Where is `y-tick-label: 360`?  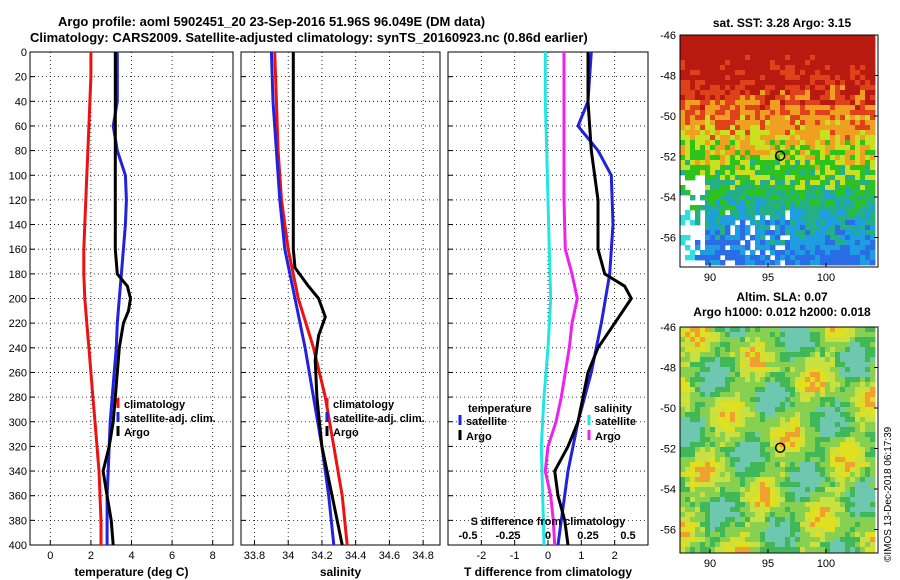
y-tick-label: 360 is located at coordinates (18, 497).